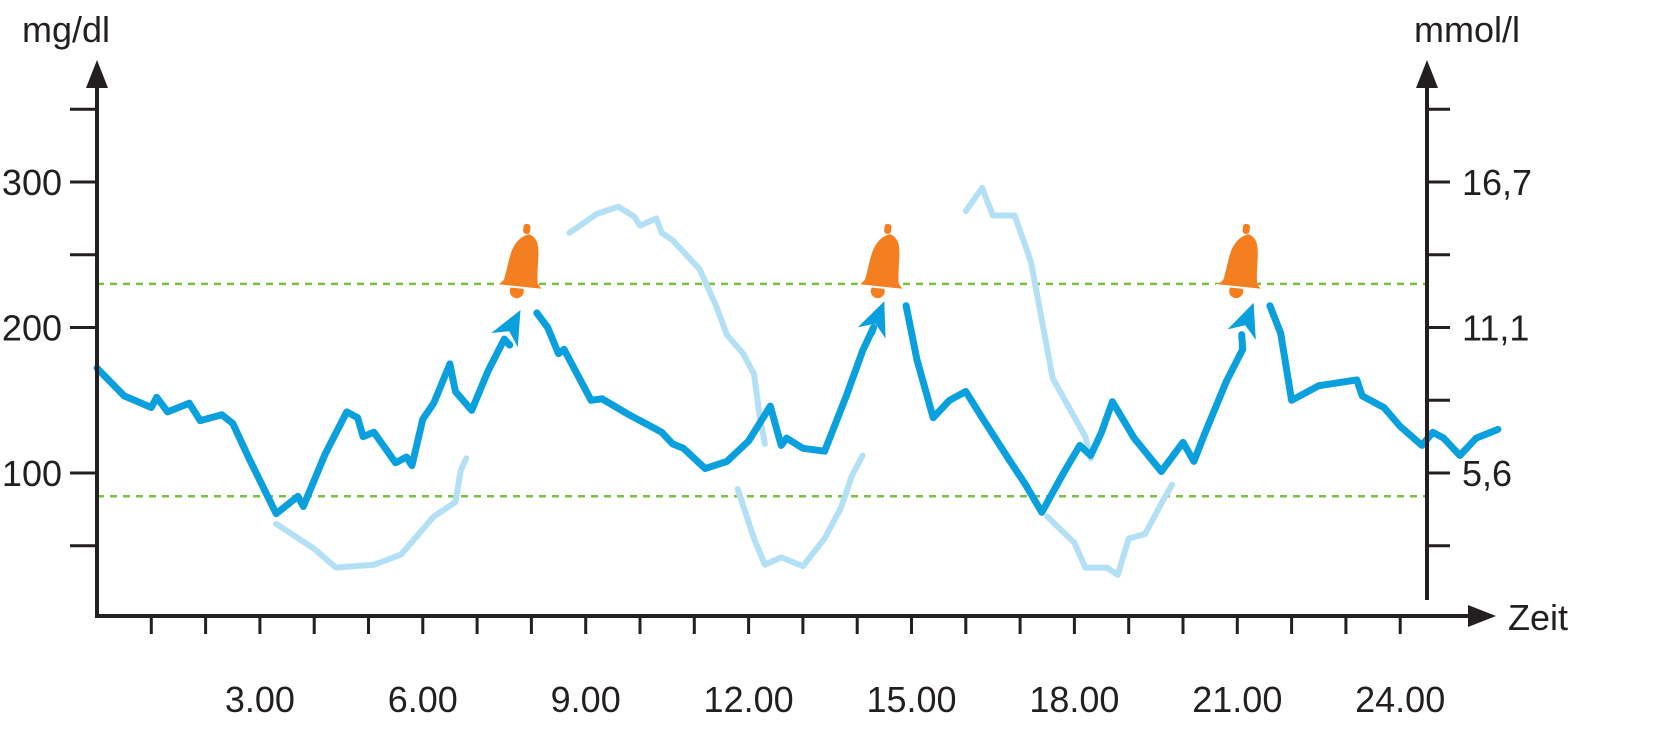  What do you see at coordinates (1538, 617) in the screenshot?
I see `x-axis-title: Zeit` at bounding box center [1538, 617].